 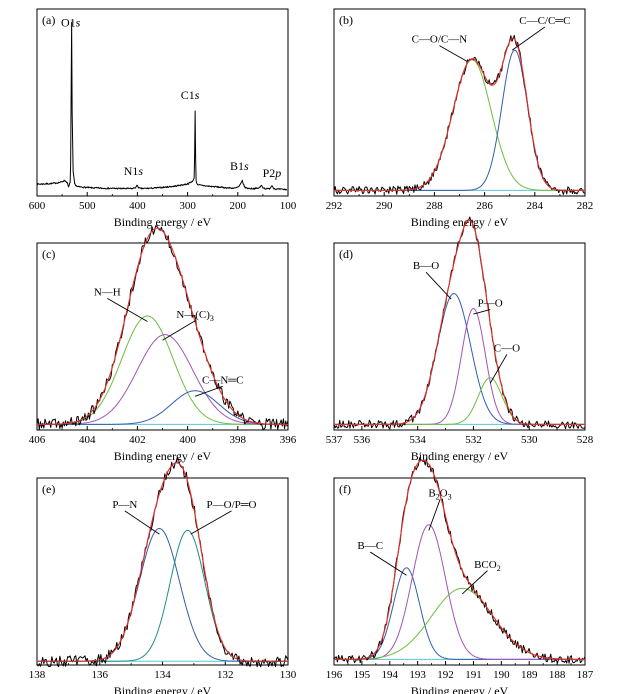 What do you see at coordinates (87, 440) in the screenshot?
I see `x-tick-label: 404` at bounding box center [87, 440].